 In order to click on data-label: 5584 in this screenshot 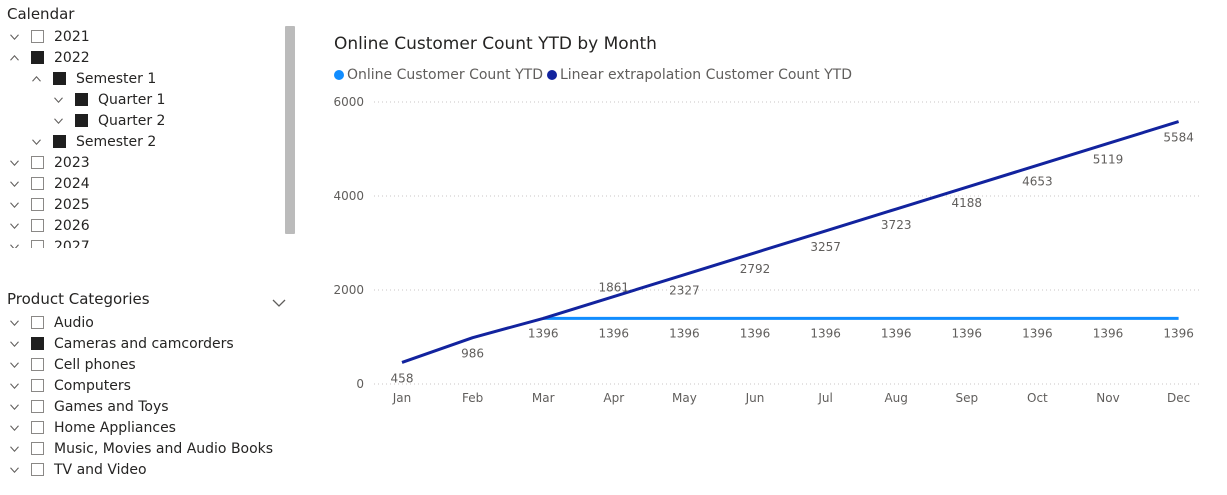, I will do `click(1178, 138)`.